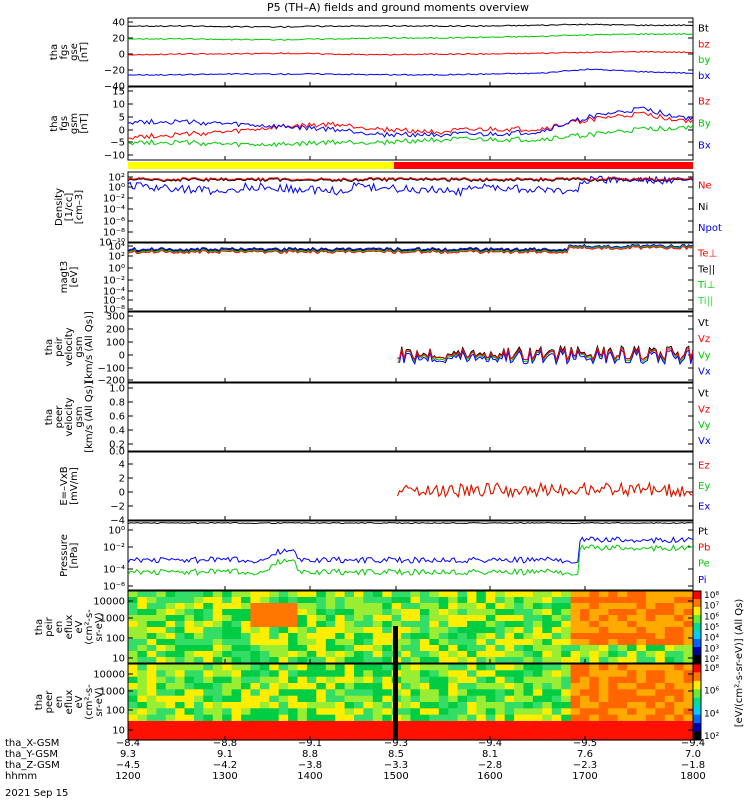 This screenshot has width=750, height=804. What do you see at coordinates (711, 649) in the screenshot?
I see `colorbar-tick-label: 10³` at bounding box center [711, 649].